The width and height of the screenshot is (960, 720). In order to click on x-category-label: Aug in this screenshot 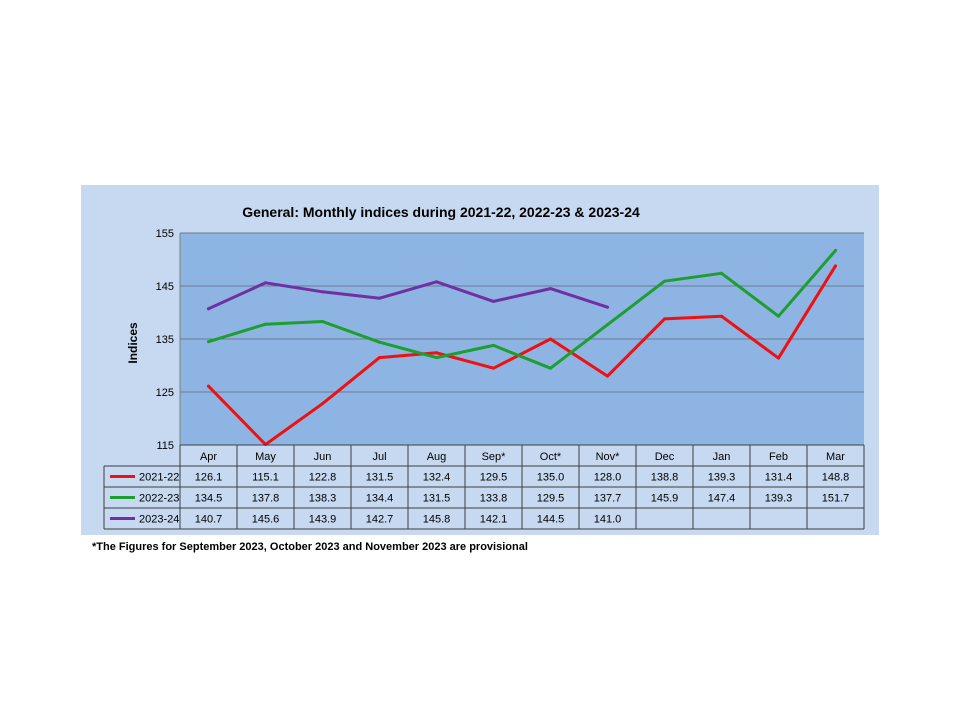, I will do `click(437, 457)`.